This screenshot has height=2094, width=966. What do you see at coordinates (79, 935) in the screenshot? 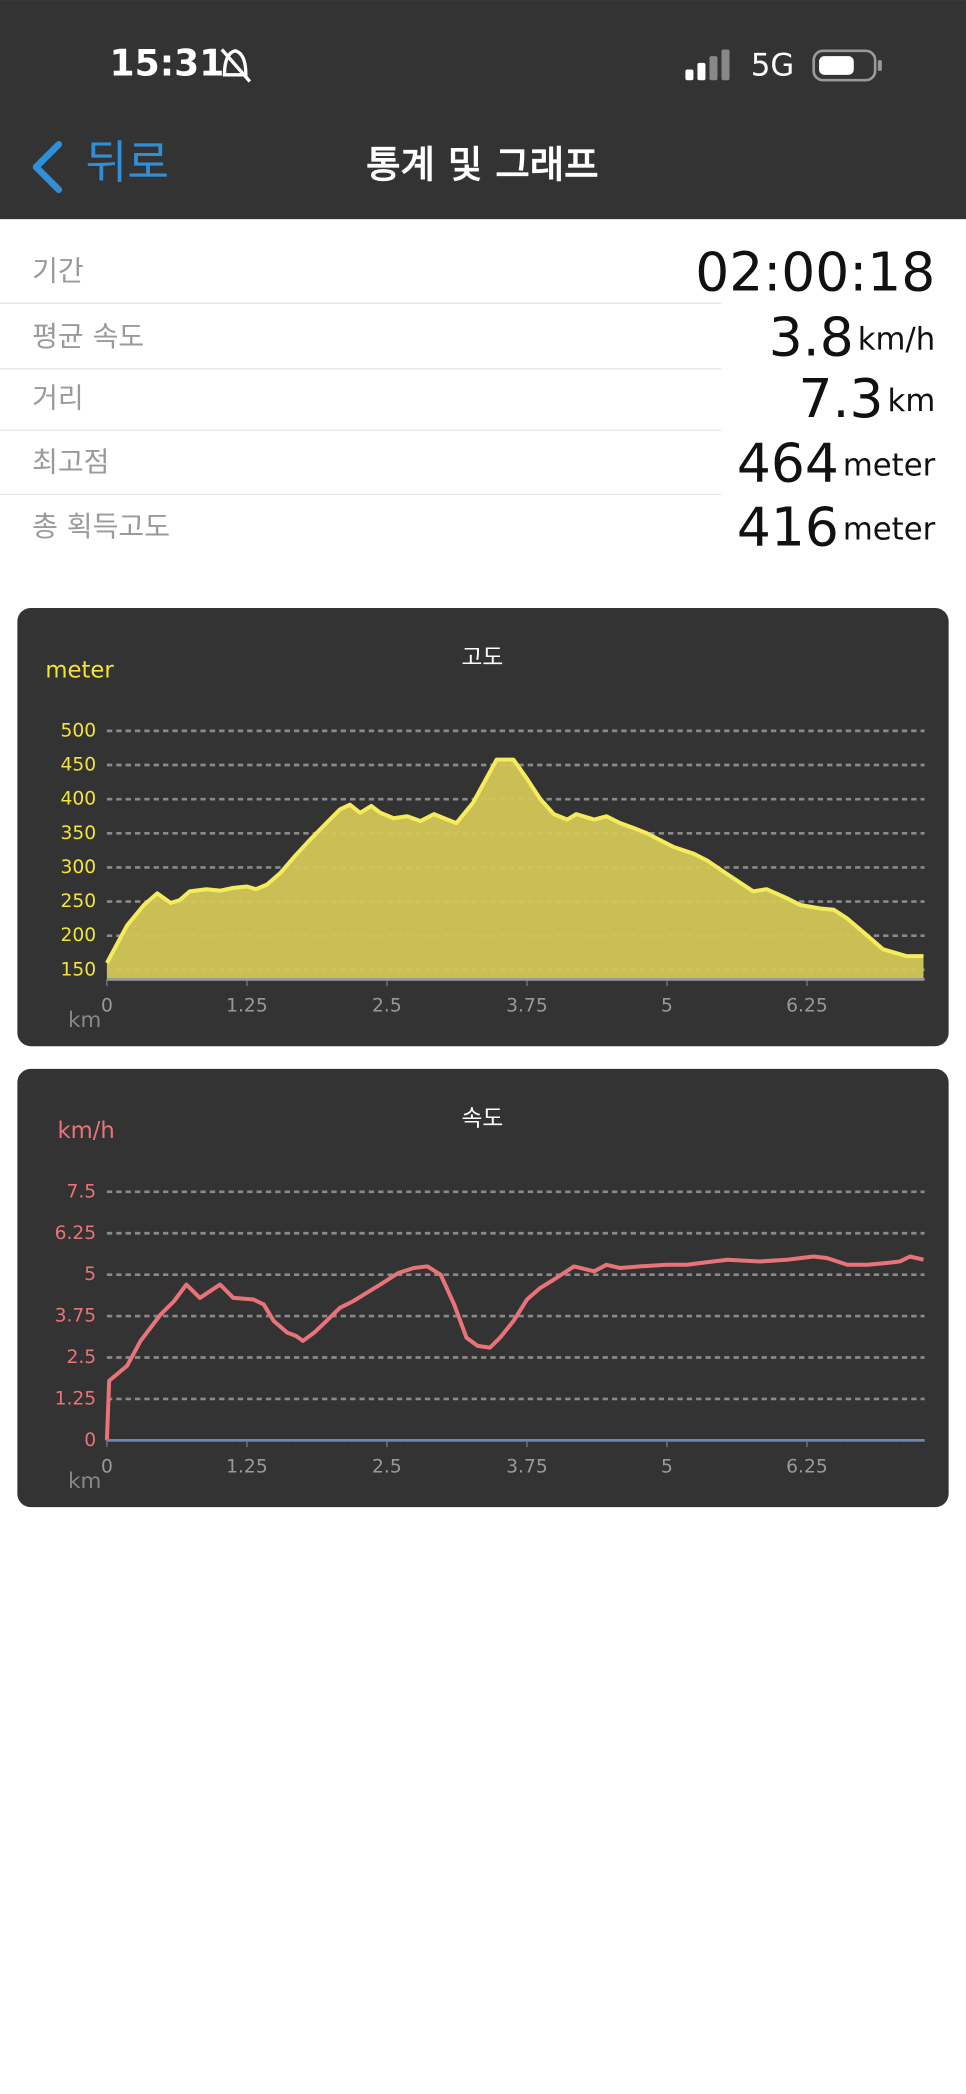
I see `y-tick-label: 200` at bounding box center [79, 935].